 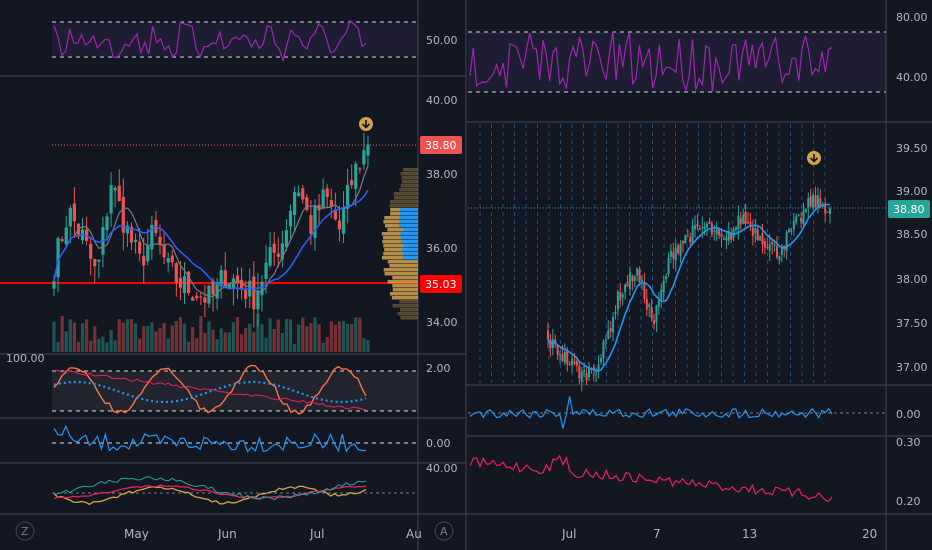 I want to click on right-price-tick: 37.50, so click(x=912, y=323).